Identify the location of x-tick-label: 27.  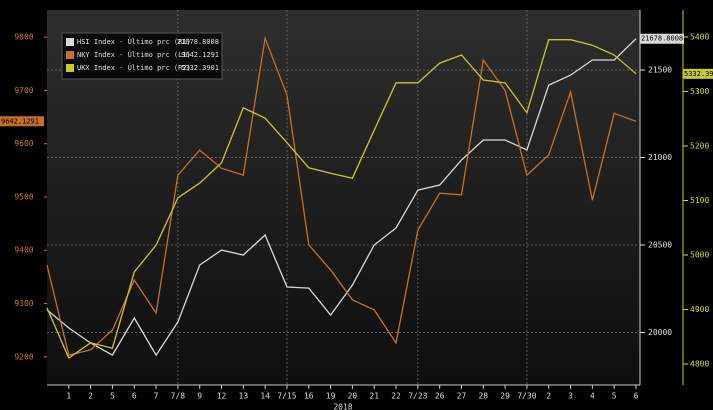
(462, 396).